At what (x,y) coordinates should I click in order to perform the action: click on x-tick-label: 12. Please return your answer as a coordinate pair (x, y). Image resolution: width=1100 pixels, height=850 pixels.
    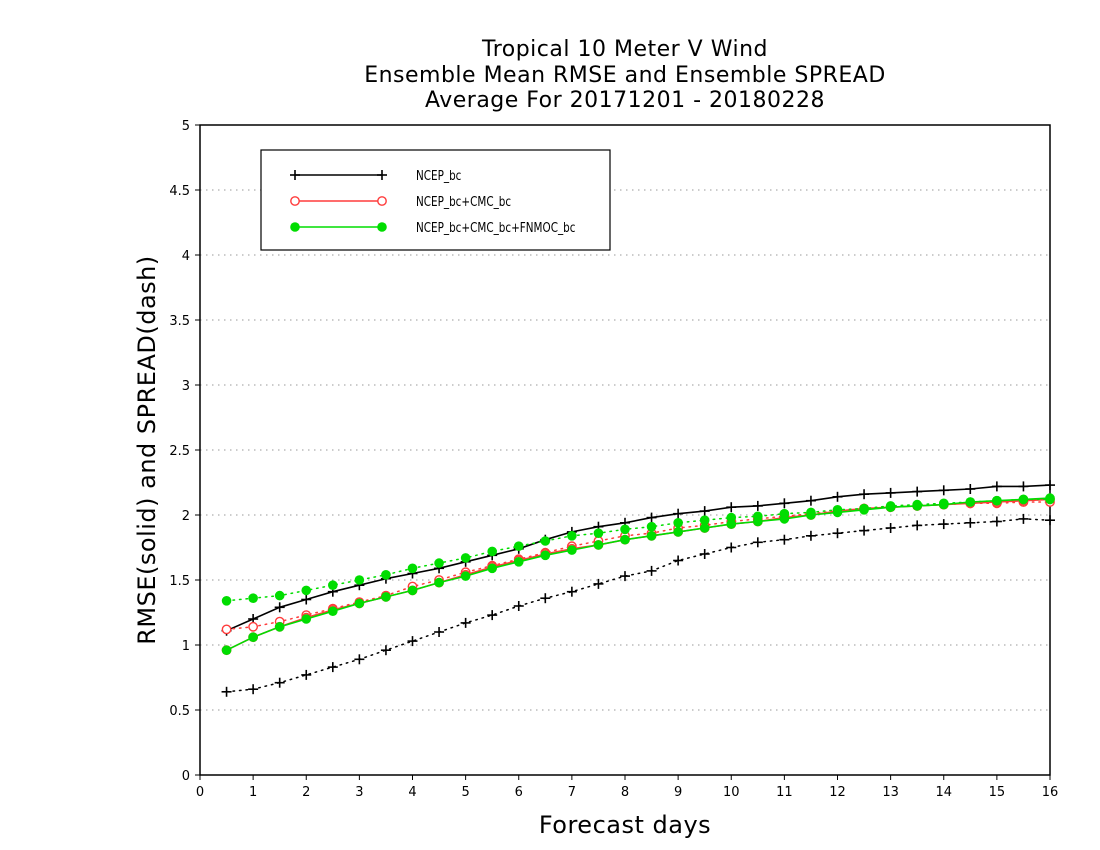
    Looking at the image, I should click on (837, 792).